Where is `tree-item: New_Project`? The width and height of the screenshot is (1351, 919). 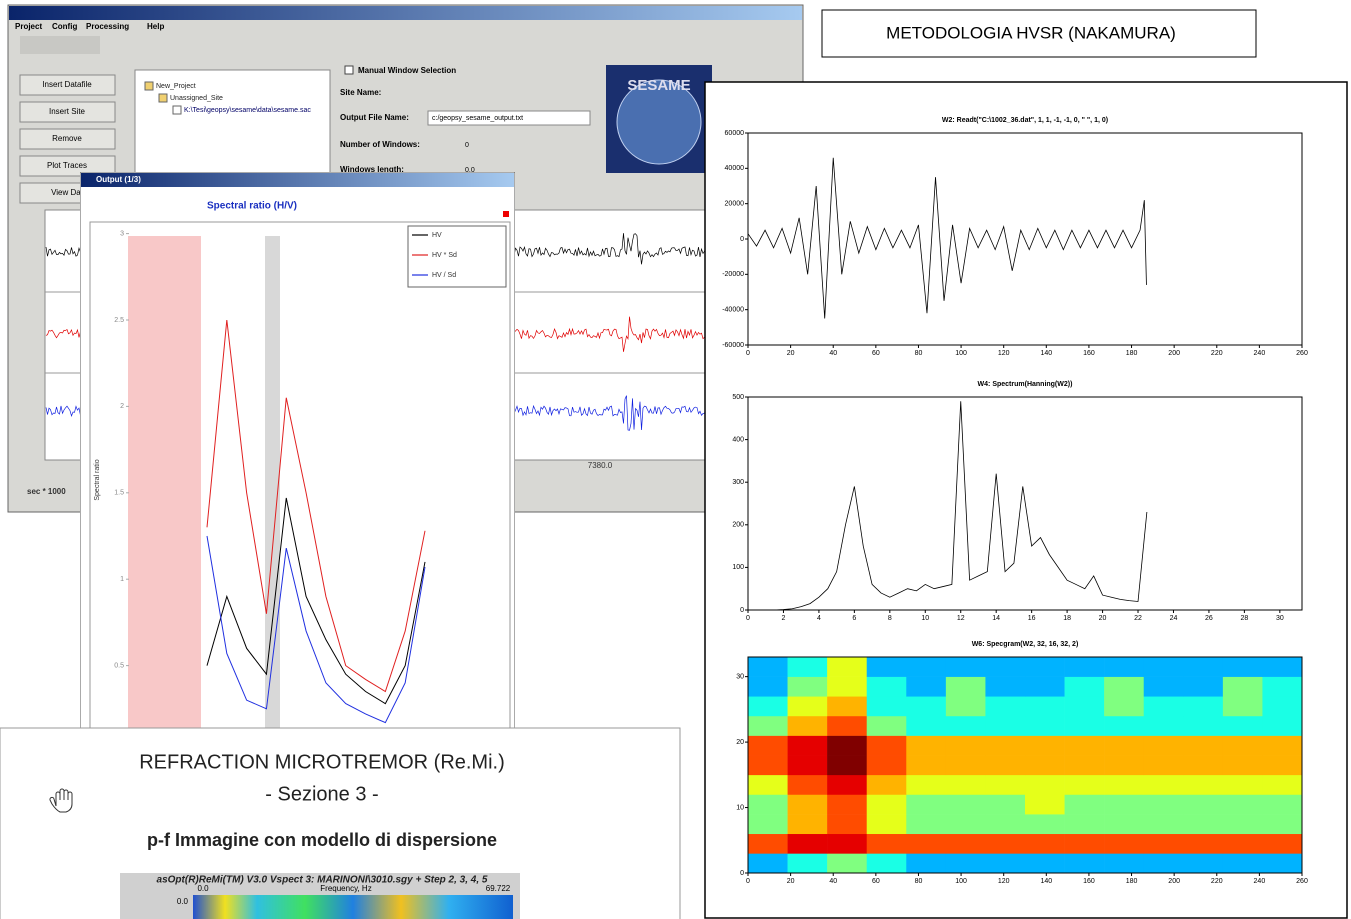 tree-item: New_Project is located at coordinates (176, 86).